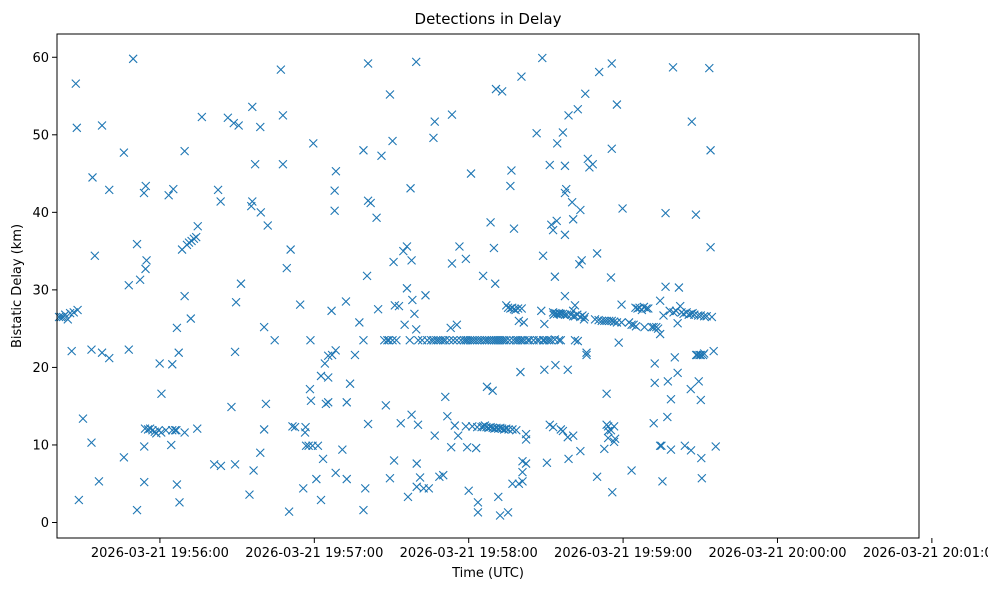  I want to click on y-tick-label: 10, so click(40, 445).